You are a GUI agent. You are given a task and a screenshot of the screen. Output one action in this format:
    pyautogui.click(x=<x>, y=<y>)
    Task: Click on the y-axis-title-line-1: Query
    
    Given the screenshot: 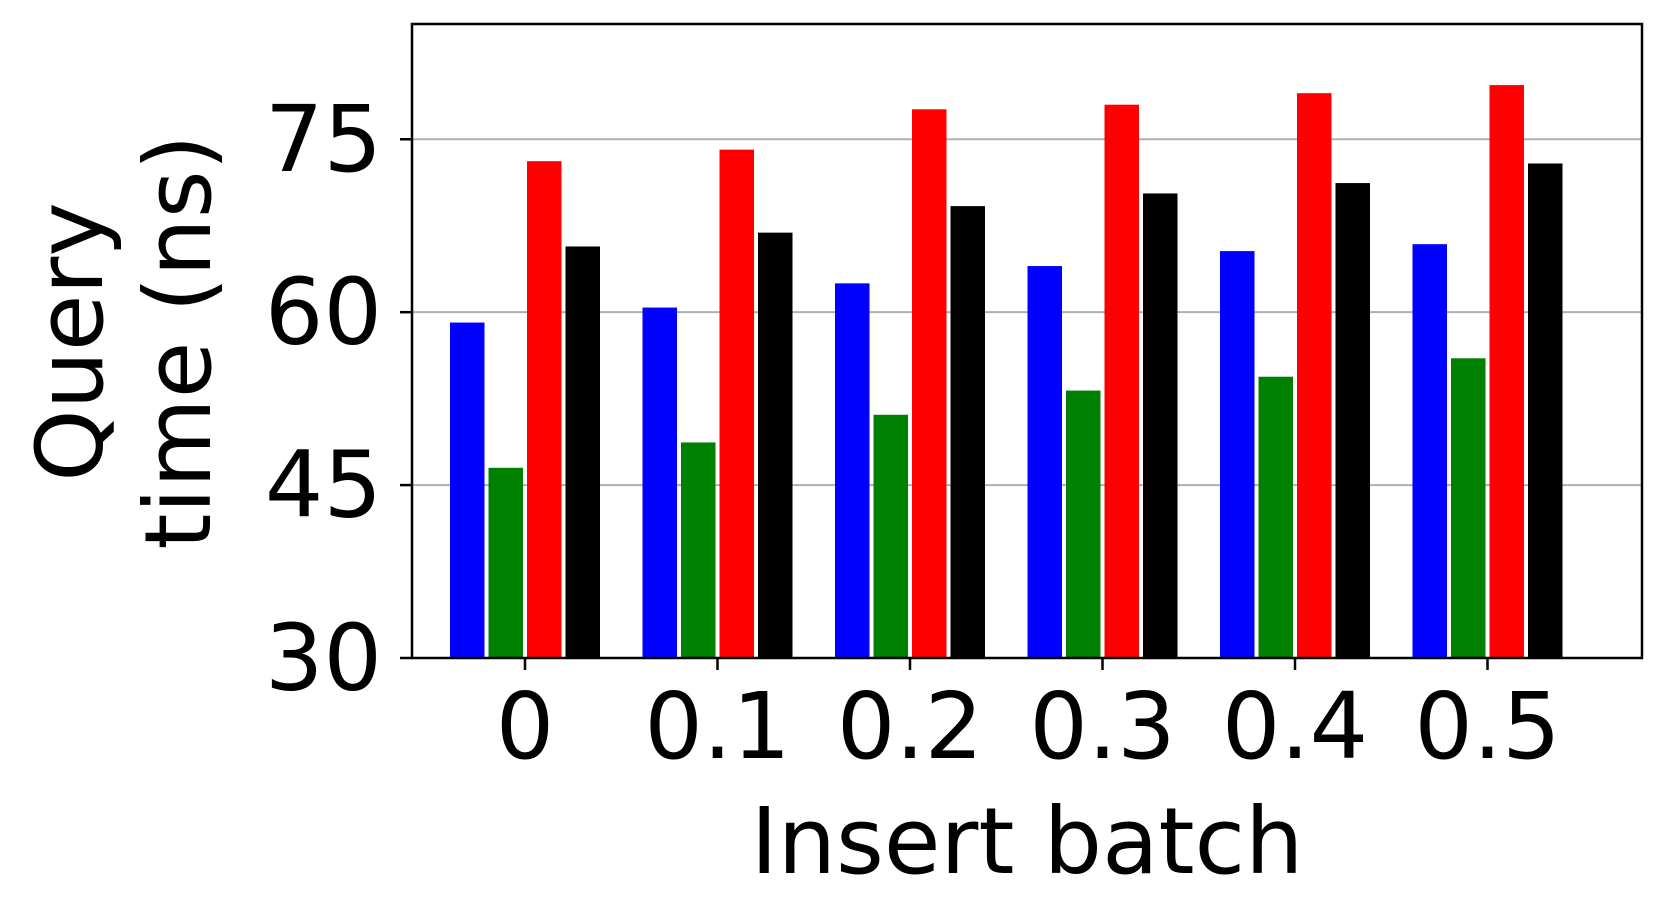 What is the action you would take?
    pyautogui.click(x=70, y=342)
    